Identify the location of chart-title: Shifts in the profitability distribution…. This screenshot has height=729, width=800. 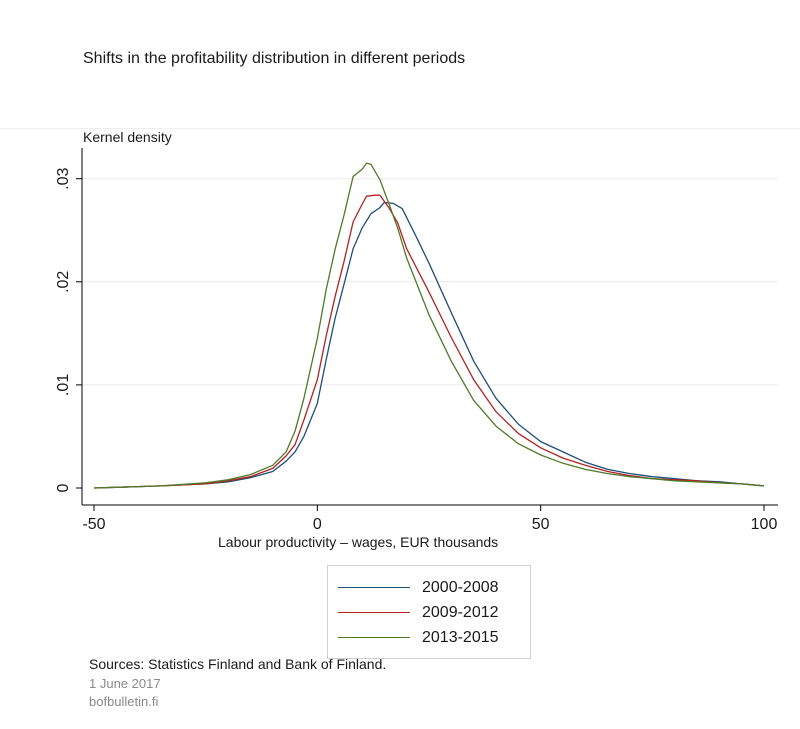
(274, 58).